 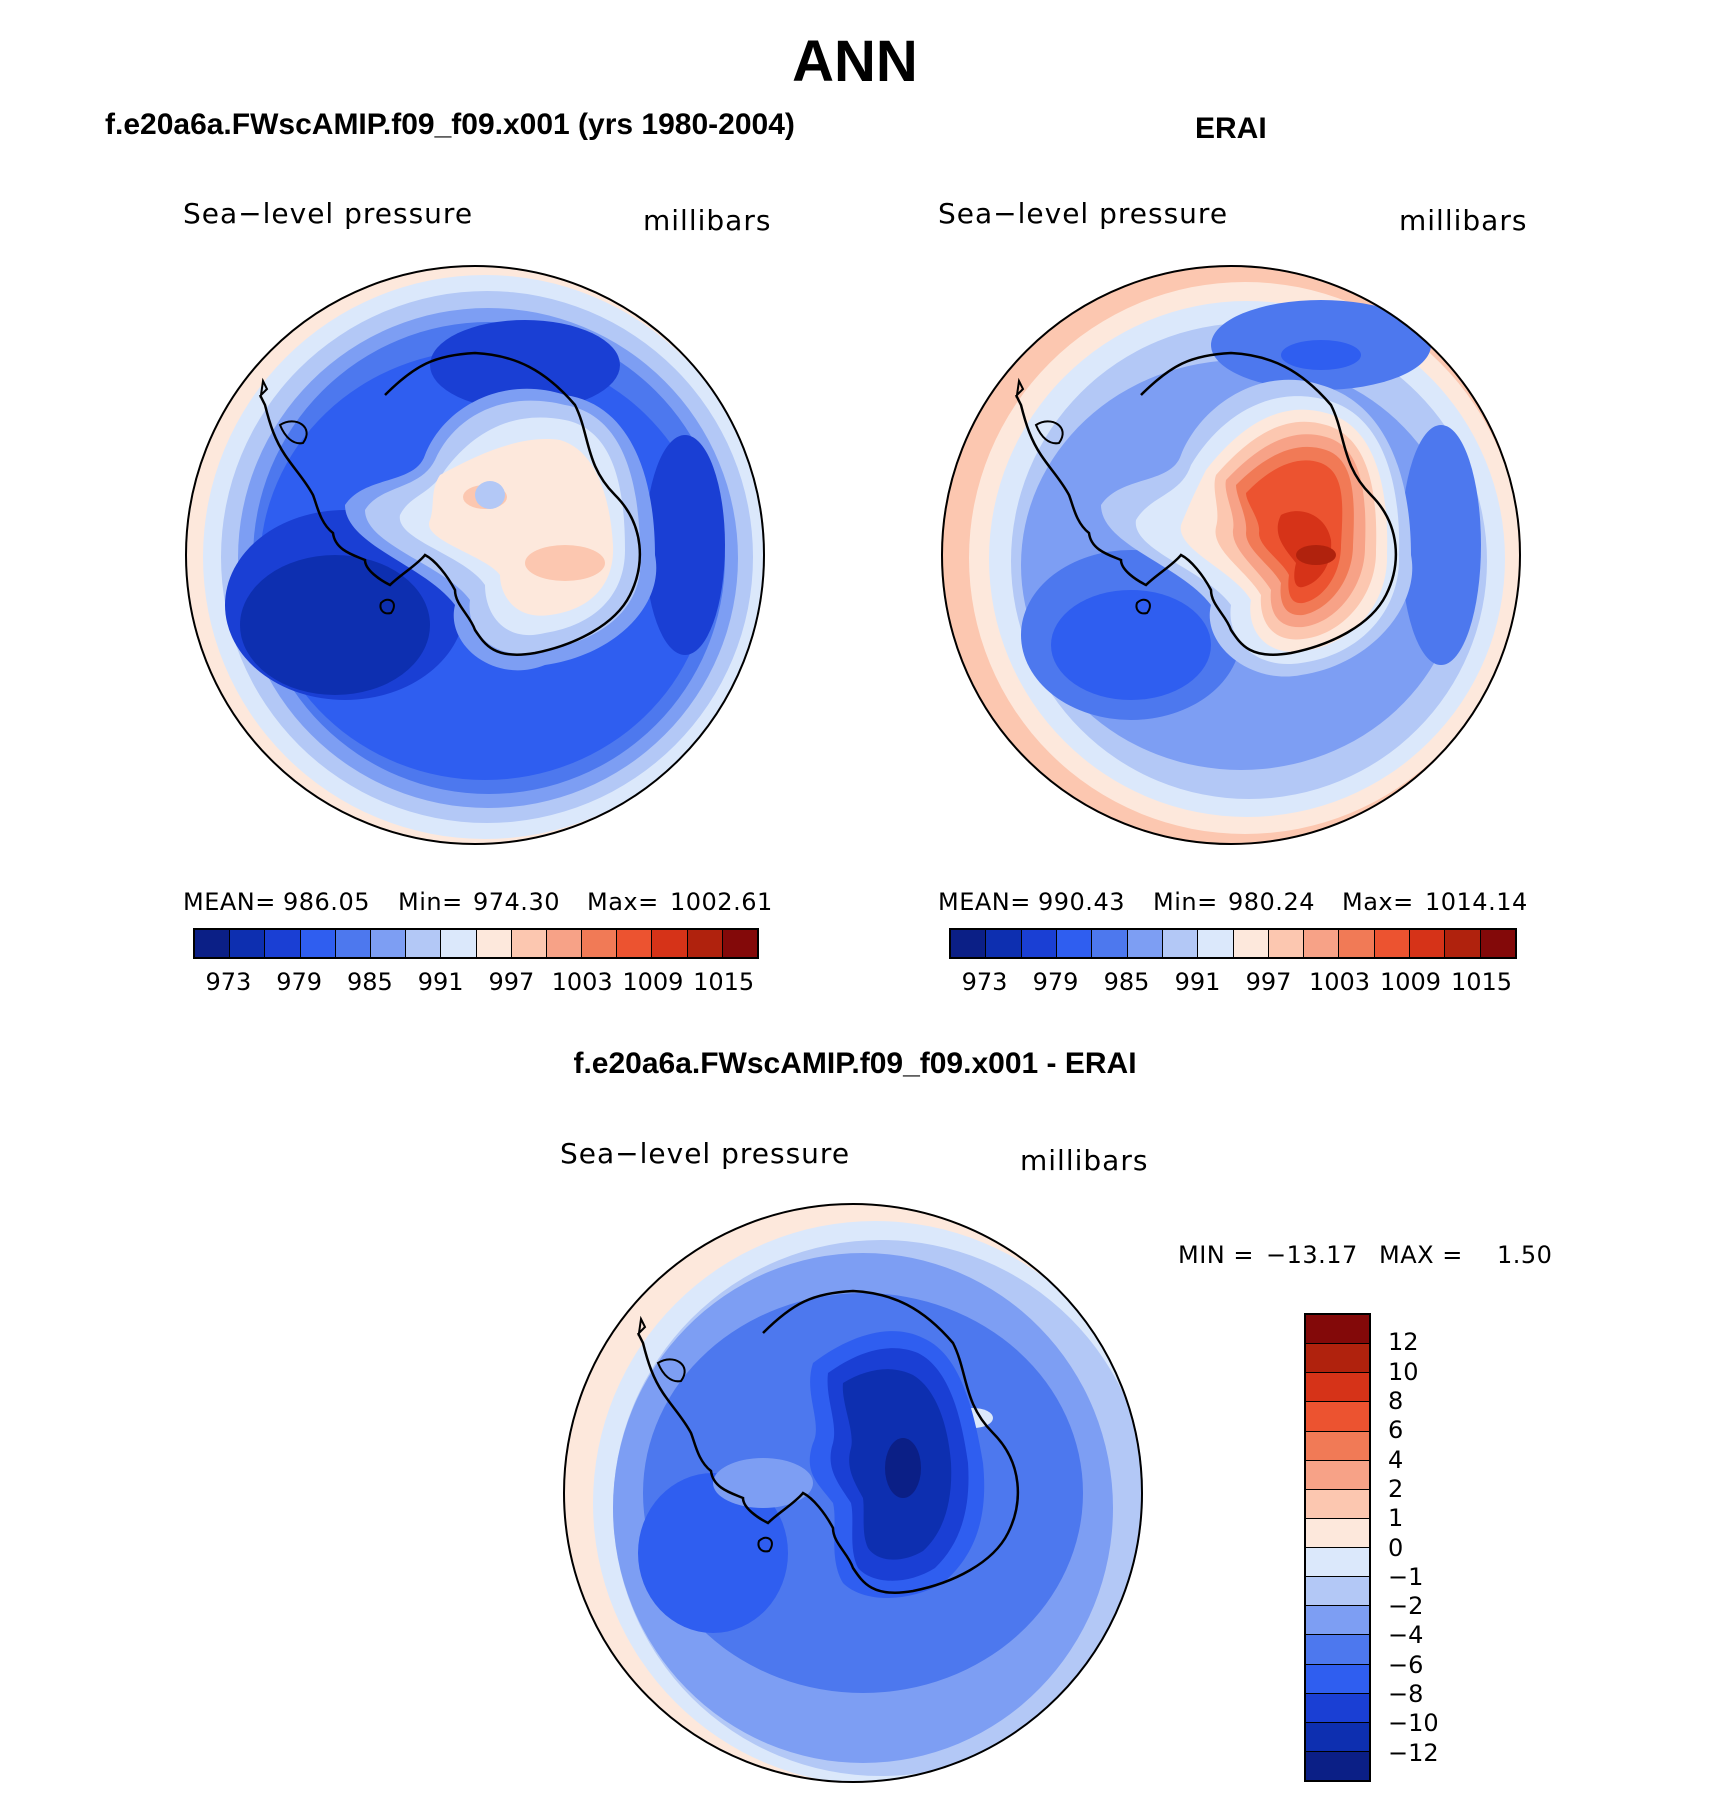 What do you see at coordinates (1396, 1488) in the screenshot?
I see `colorbar-tick-label: 2` at bounding box center [1396, 1488].